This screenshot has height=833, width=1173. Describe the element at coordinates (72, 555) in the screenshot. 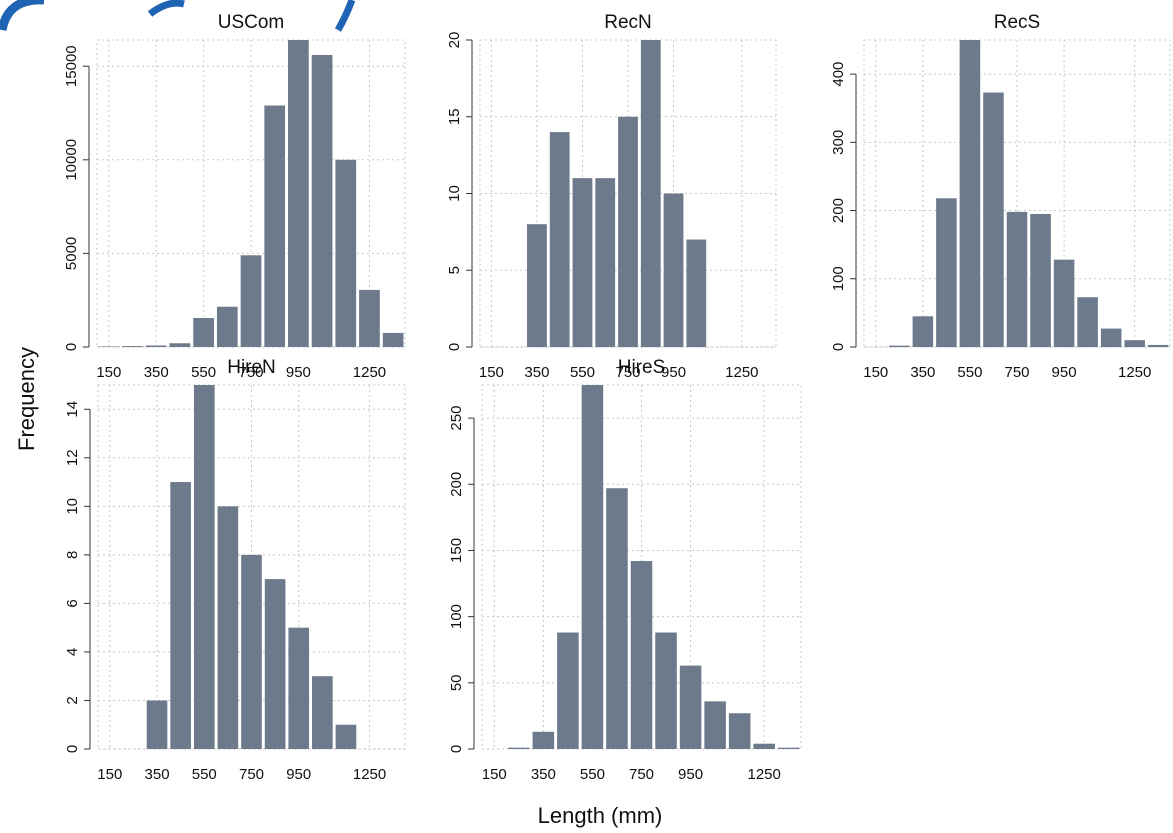

I see `y-tick-label: 8` at that location.